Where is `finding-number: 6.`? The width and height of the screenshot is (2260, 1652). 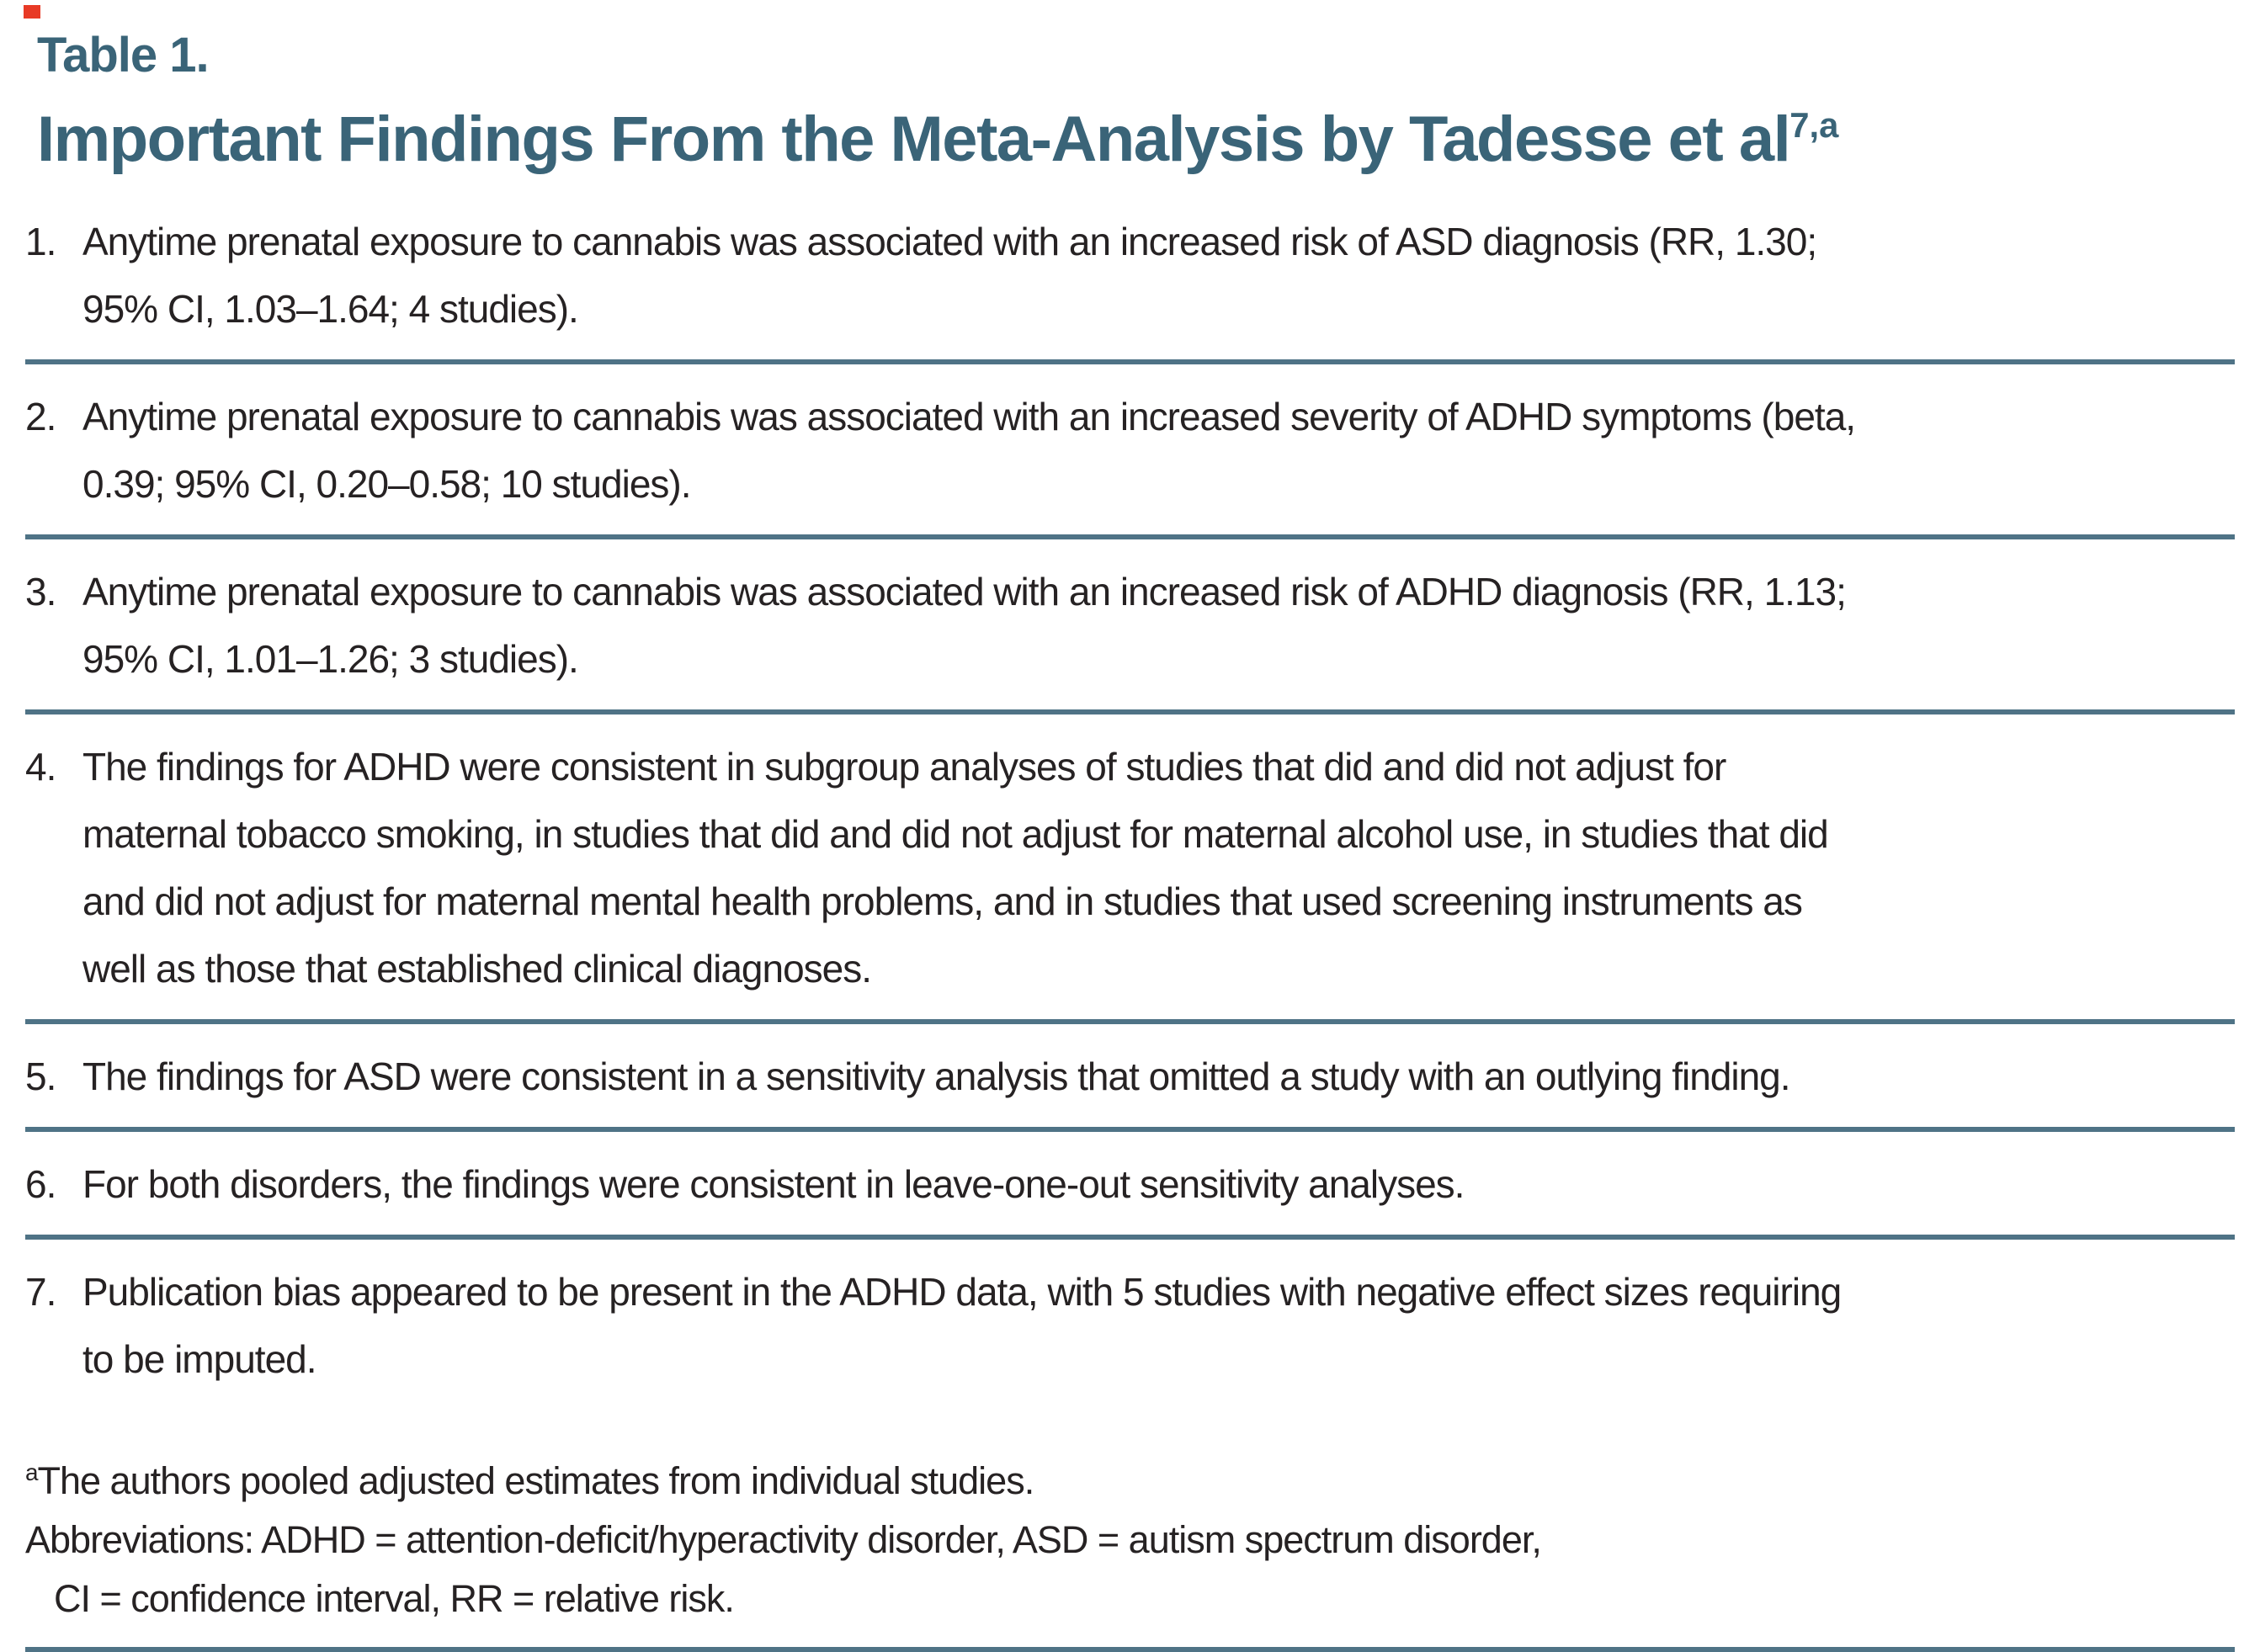 finding-number: 6. is located at coordinates (40, 1184).